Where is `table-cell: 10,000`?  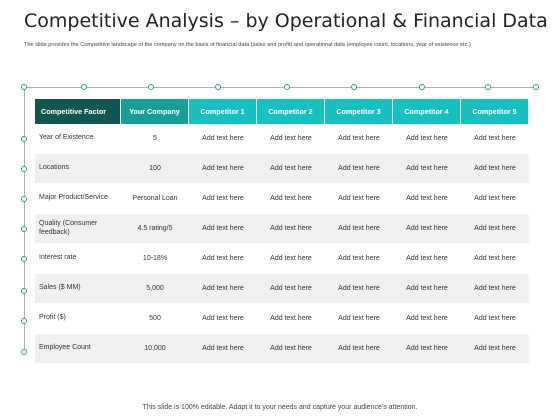 table-cell: 10,000 is located at coordinates (155, 349).